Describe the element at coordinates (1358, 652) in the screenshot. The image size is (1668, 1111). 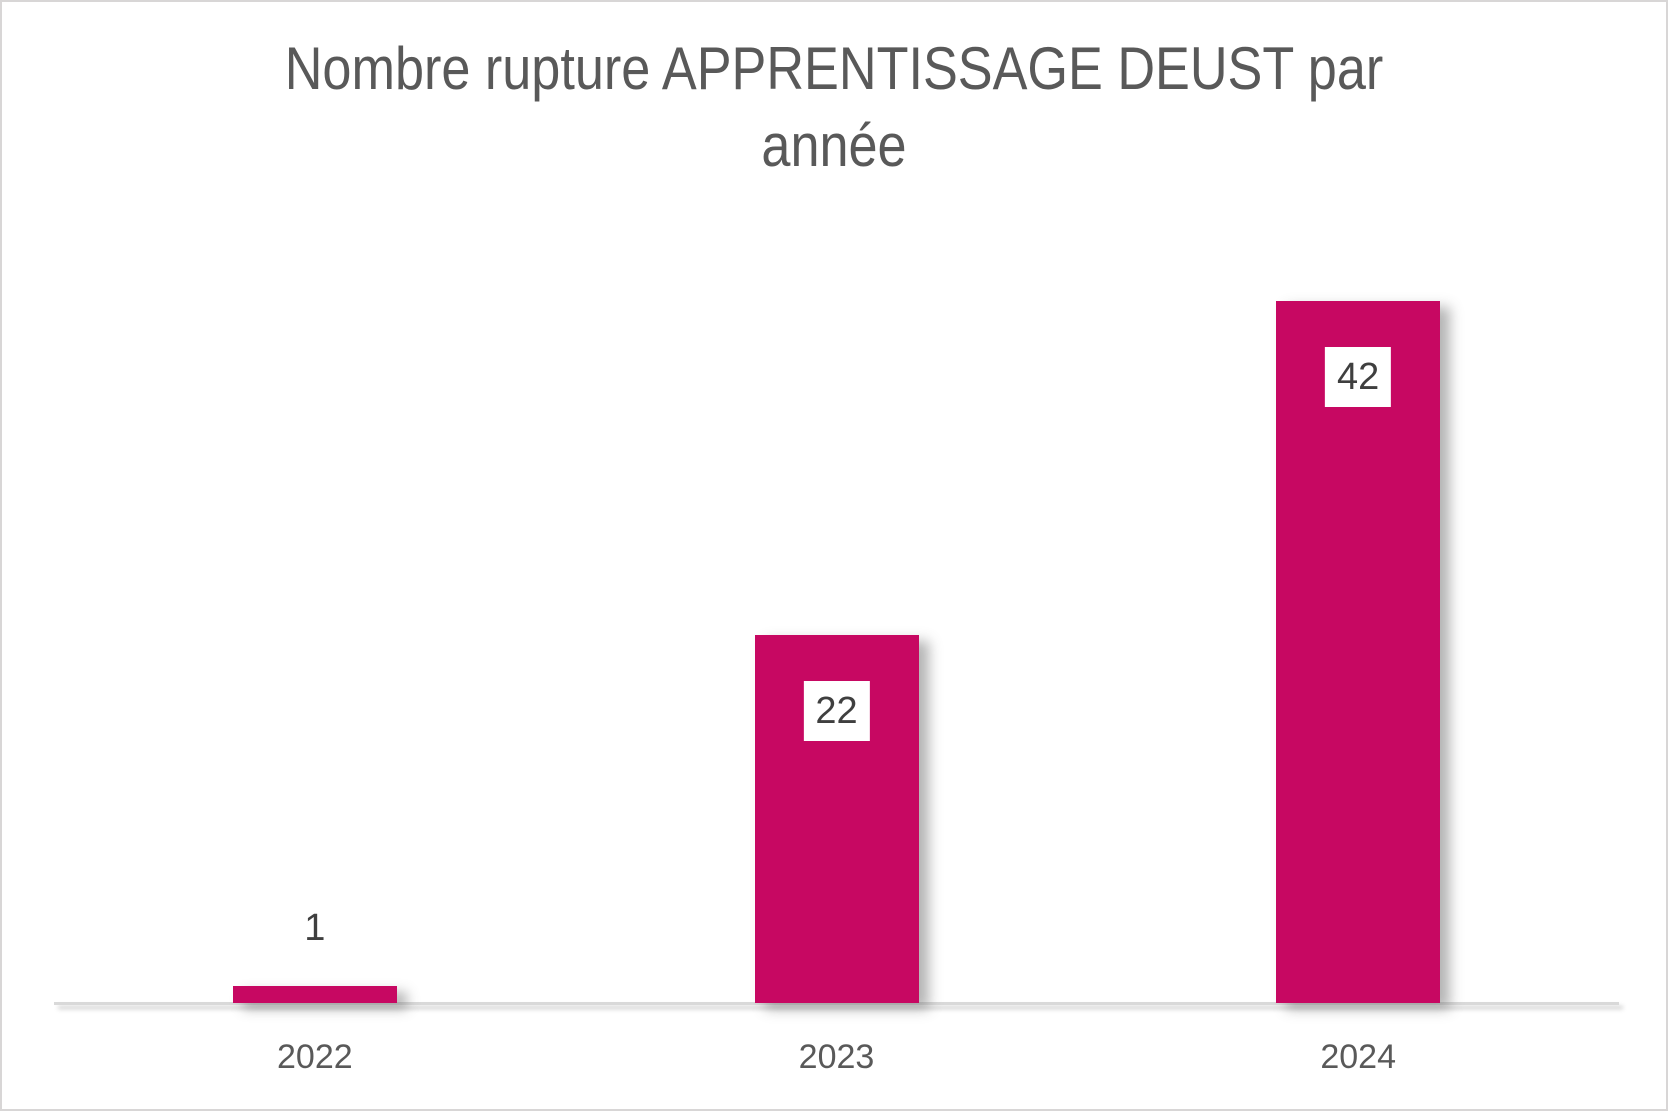
I see `bar-2024` at that location.